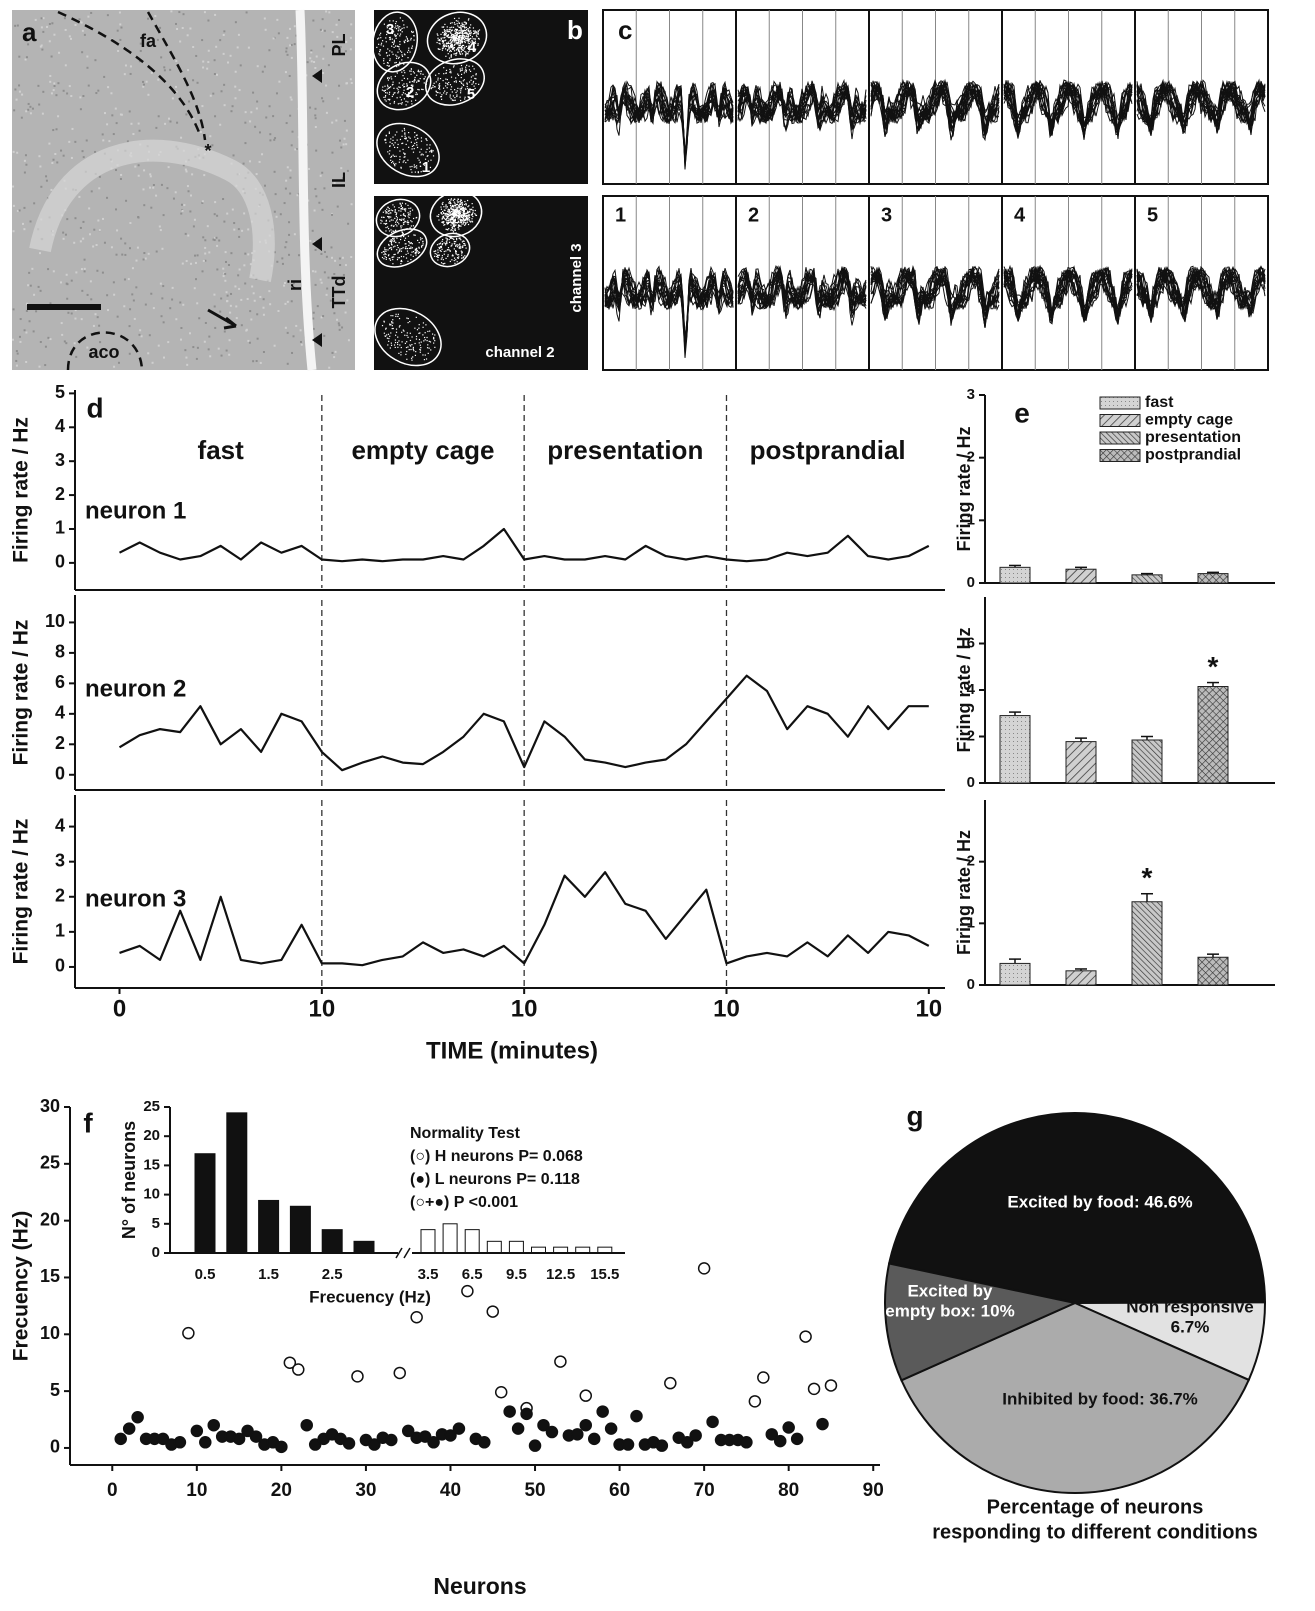  I want to click on bar, so click(1015, 749).